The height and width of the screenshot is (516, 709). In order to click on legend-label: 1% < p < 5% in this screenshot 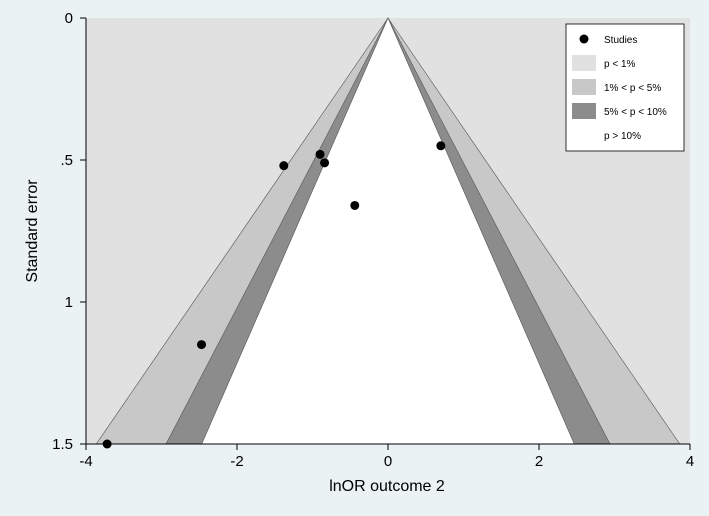, I will do `click(632, 88)`.